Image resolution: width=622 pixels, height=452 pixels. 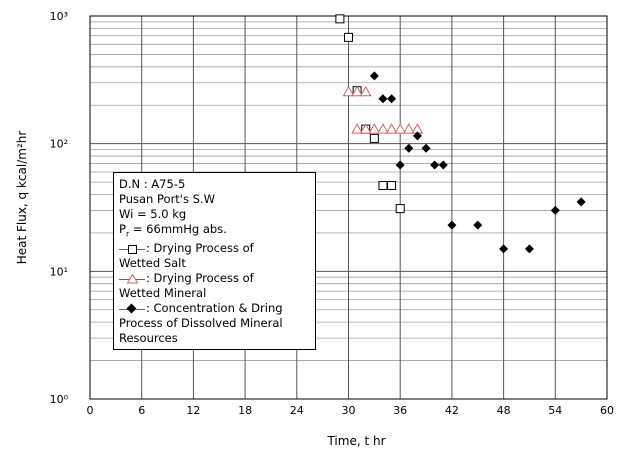 What do you see at coordinates (167, 199) in the screenshot?
I see `legend-line-source: Pusan Port's S.W` at bounding box center [167, 199].